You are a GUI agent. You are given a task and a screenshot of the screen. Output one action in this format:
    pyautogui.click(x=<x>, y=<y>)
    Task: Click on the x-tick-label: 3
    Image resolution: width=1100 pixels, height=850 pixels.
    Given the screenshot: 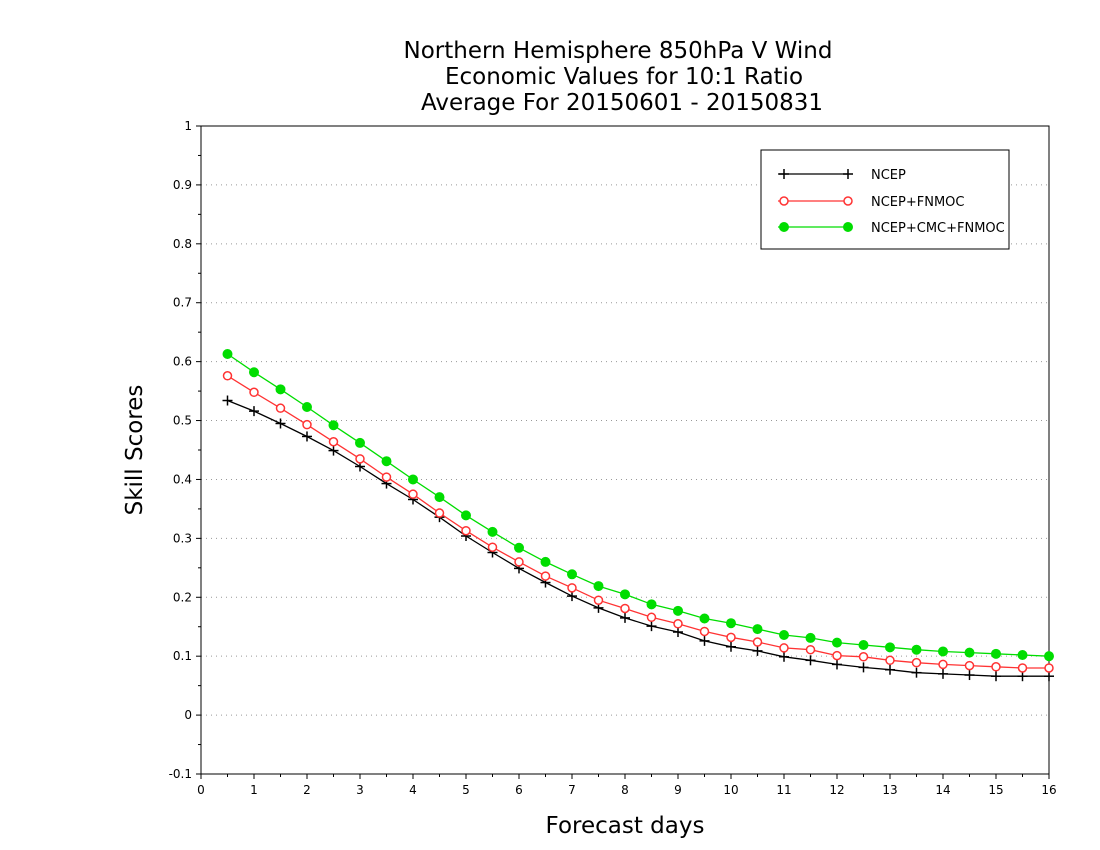 What is the action you would take?
    pyautogui.click(x=360, y=790)
    